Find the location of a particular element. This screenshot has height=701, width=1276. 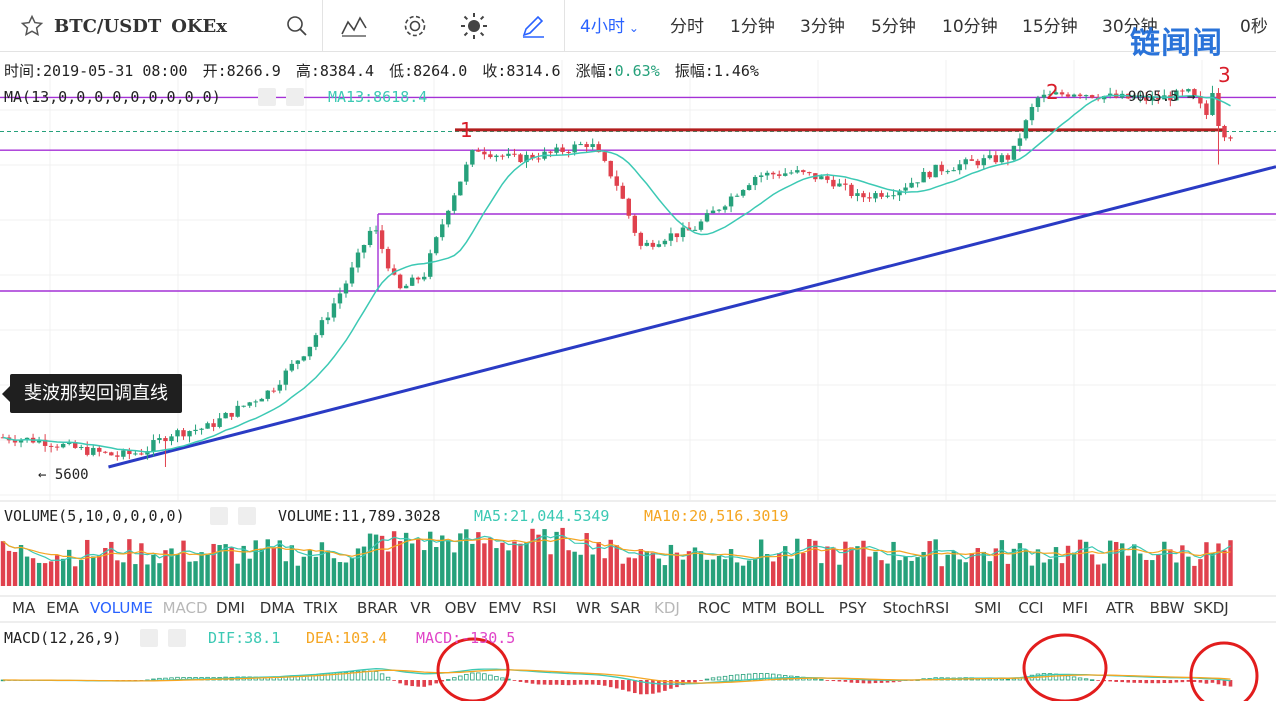

search-icon is located at coordinates (297, 26).